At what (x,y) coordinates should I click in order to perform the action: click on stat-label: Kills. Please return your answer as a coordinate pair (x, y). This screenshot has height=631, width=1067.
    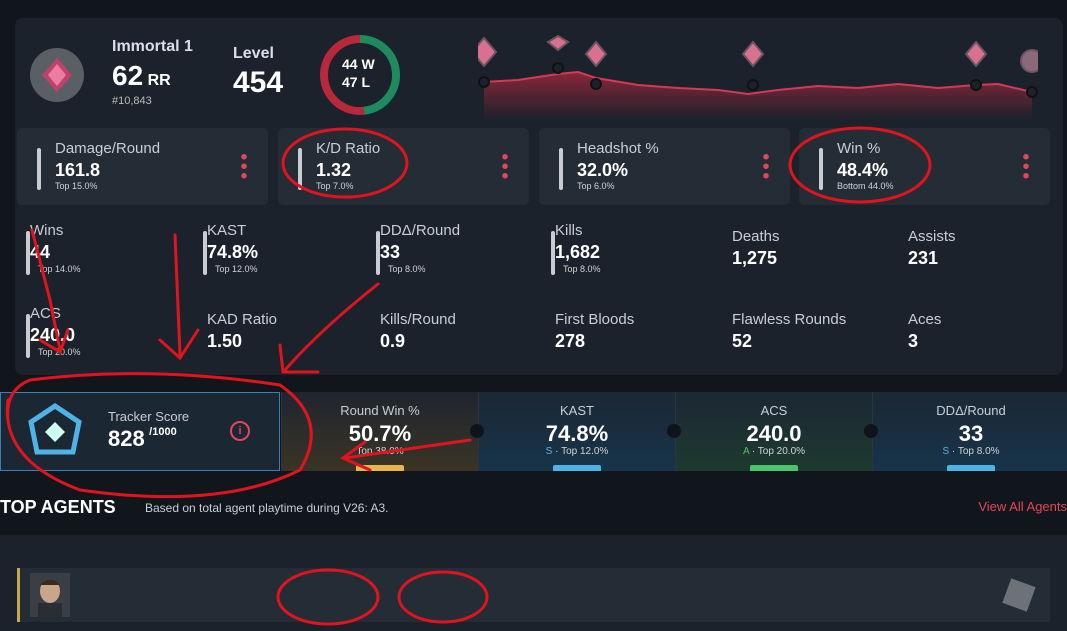
    Looking at the image, I should click on (569, 230).